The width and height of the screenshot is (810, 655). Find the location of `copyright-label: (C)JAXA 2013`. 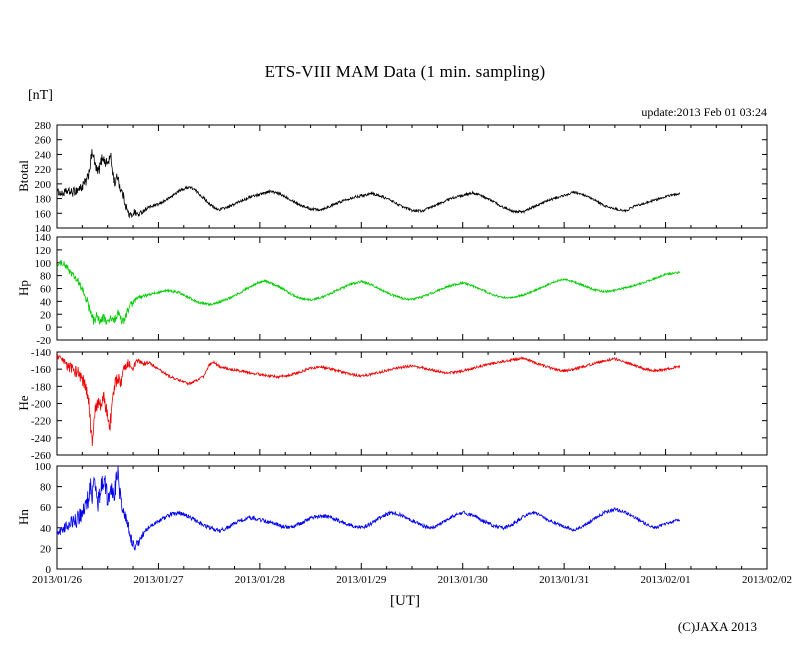

copyright-label: (C)JAXA 2013 is located at coordinates (717, 626).